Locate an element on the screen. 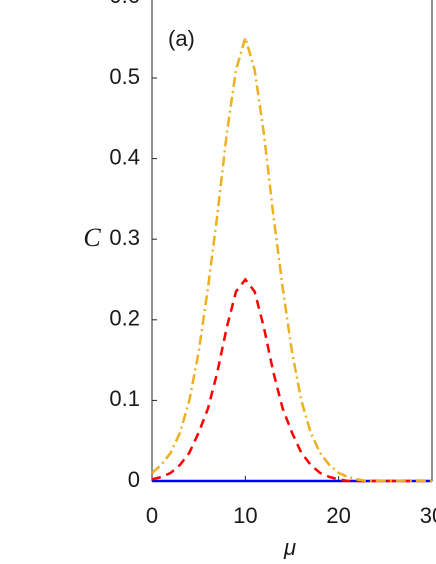 This screenshot has height=564, width=436. x-tick-label: 0 is located at coordinates (152, 515).